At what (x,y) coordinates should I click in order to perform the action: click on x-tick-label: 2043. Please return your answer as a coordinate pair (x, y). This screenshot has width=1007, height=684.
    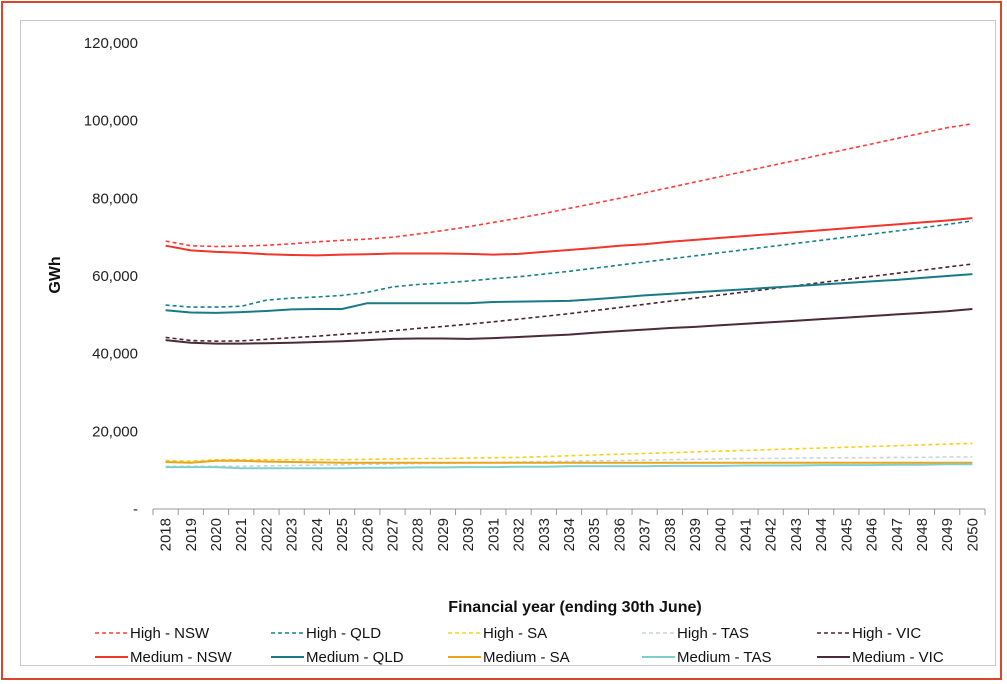
    Looking at the image, I should click on (796, 534).